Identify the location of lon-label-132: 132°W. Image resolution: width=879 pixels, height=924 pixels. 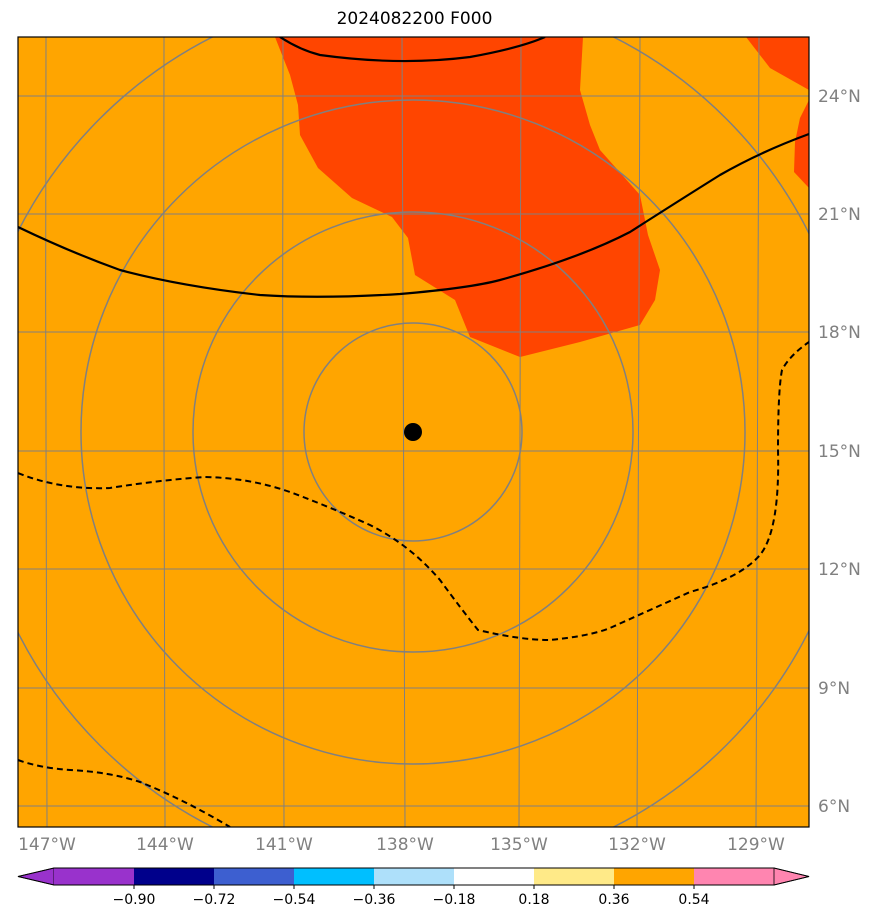
(637, 845).